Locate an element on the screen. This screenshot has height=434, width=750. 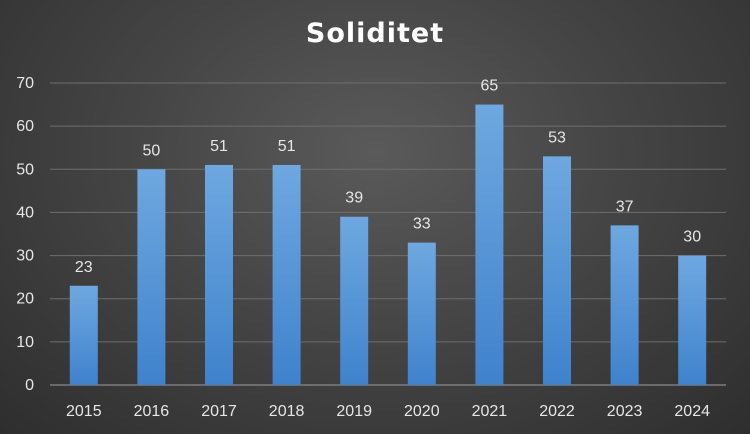
x-tick-label: 2016 is located at coordinates (152, 411).